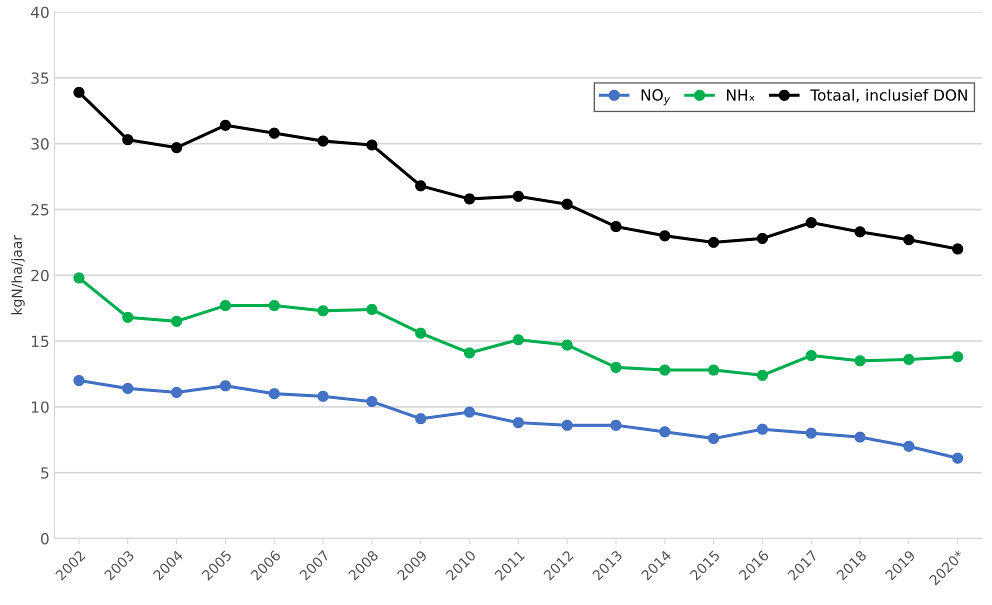 Image resolution: width=992 pixels, height=605 pixels. I want to click on legend-label: NHₓ, so click(740, 95).